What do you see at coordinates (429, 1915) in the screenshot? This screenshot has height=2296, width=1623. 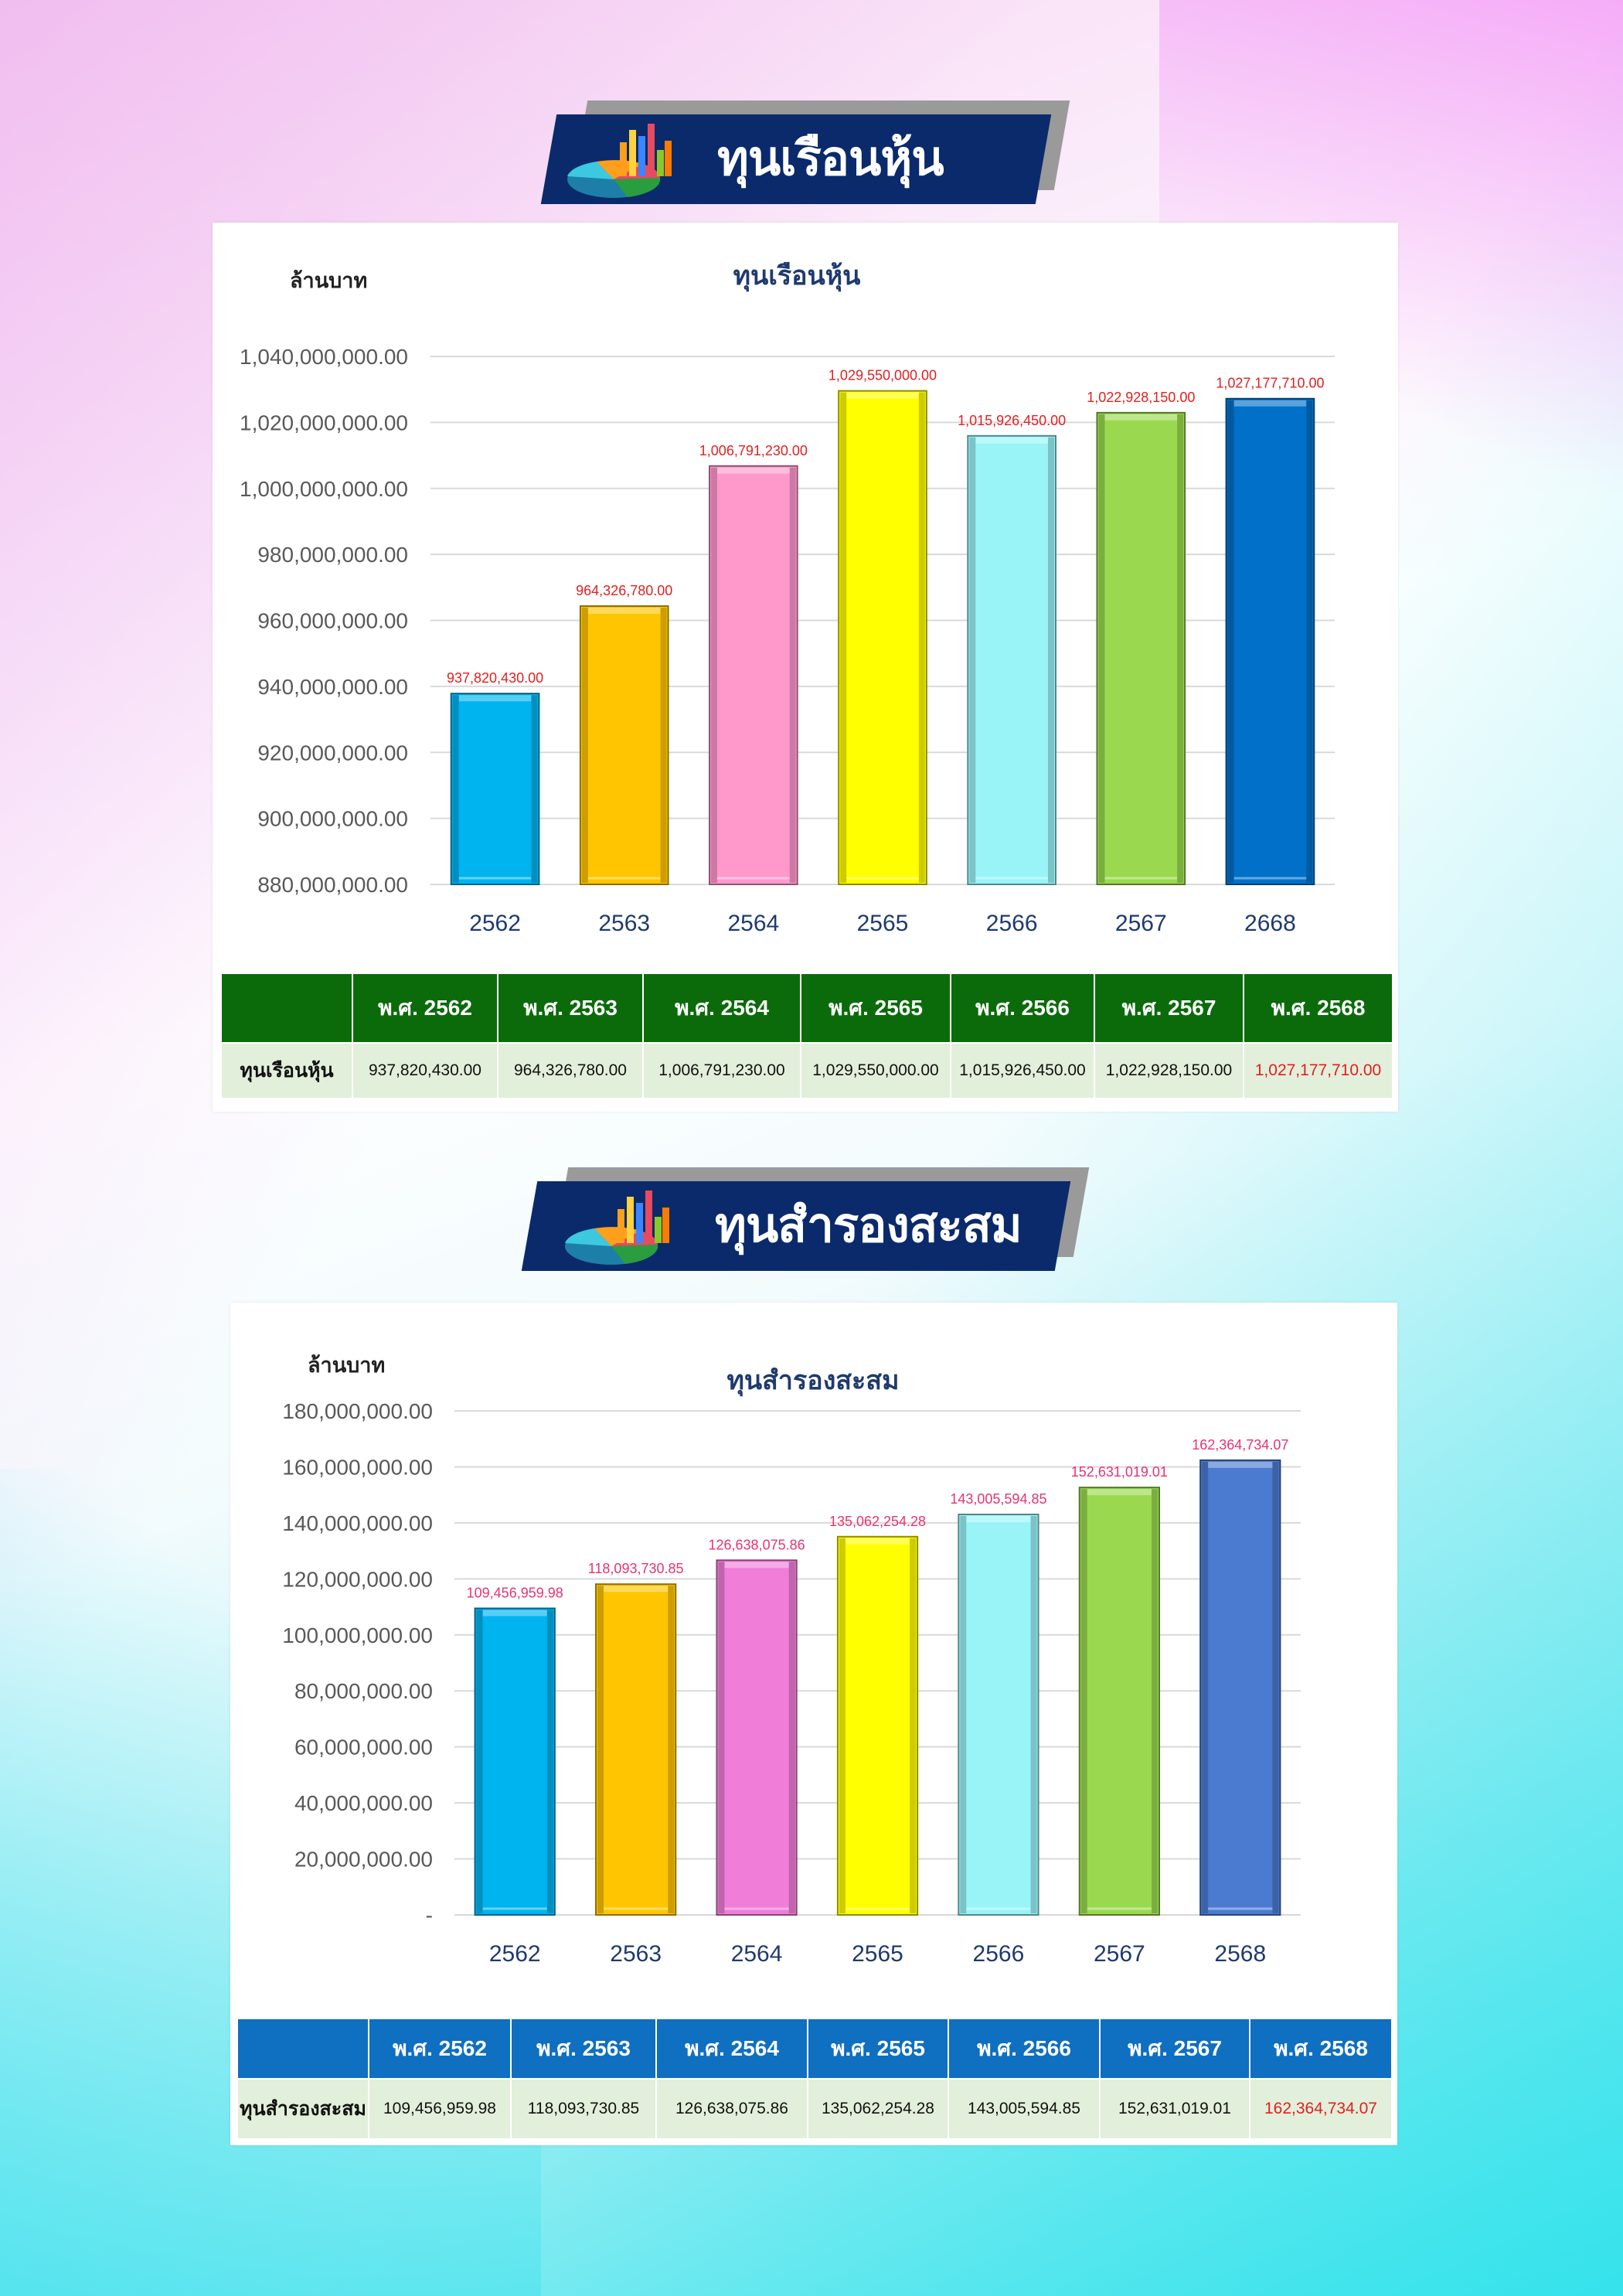 I see `y-tick-label: -` at bounding box center [429, 1915].